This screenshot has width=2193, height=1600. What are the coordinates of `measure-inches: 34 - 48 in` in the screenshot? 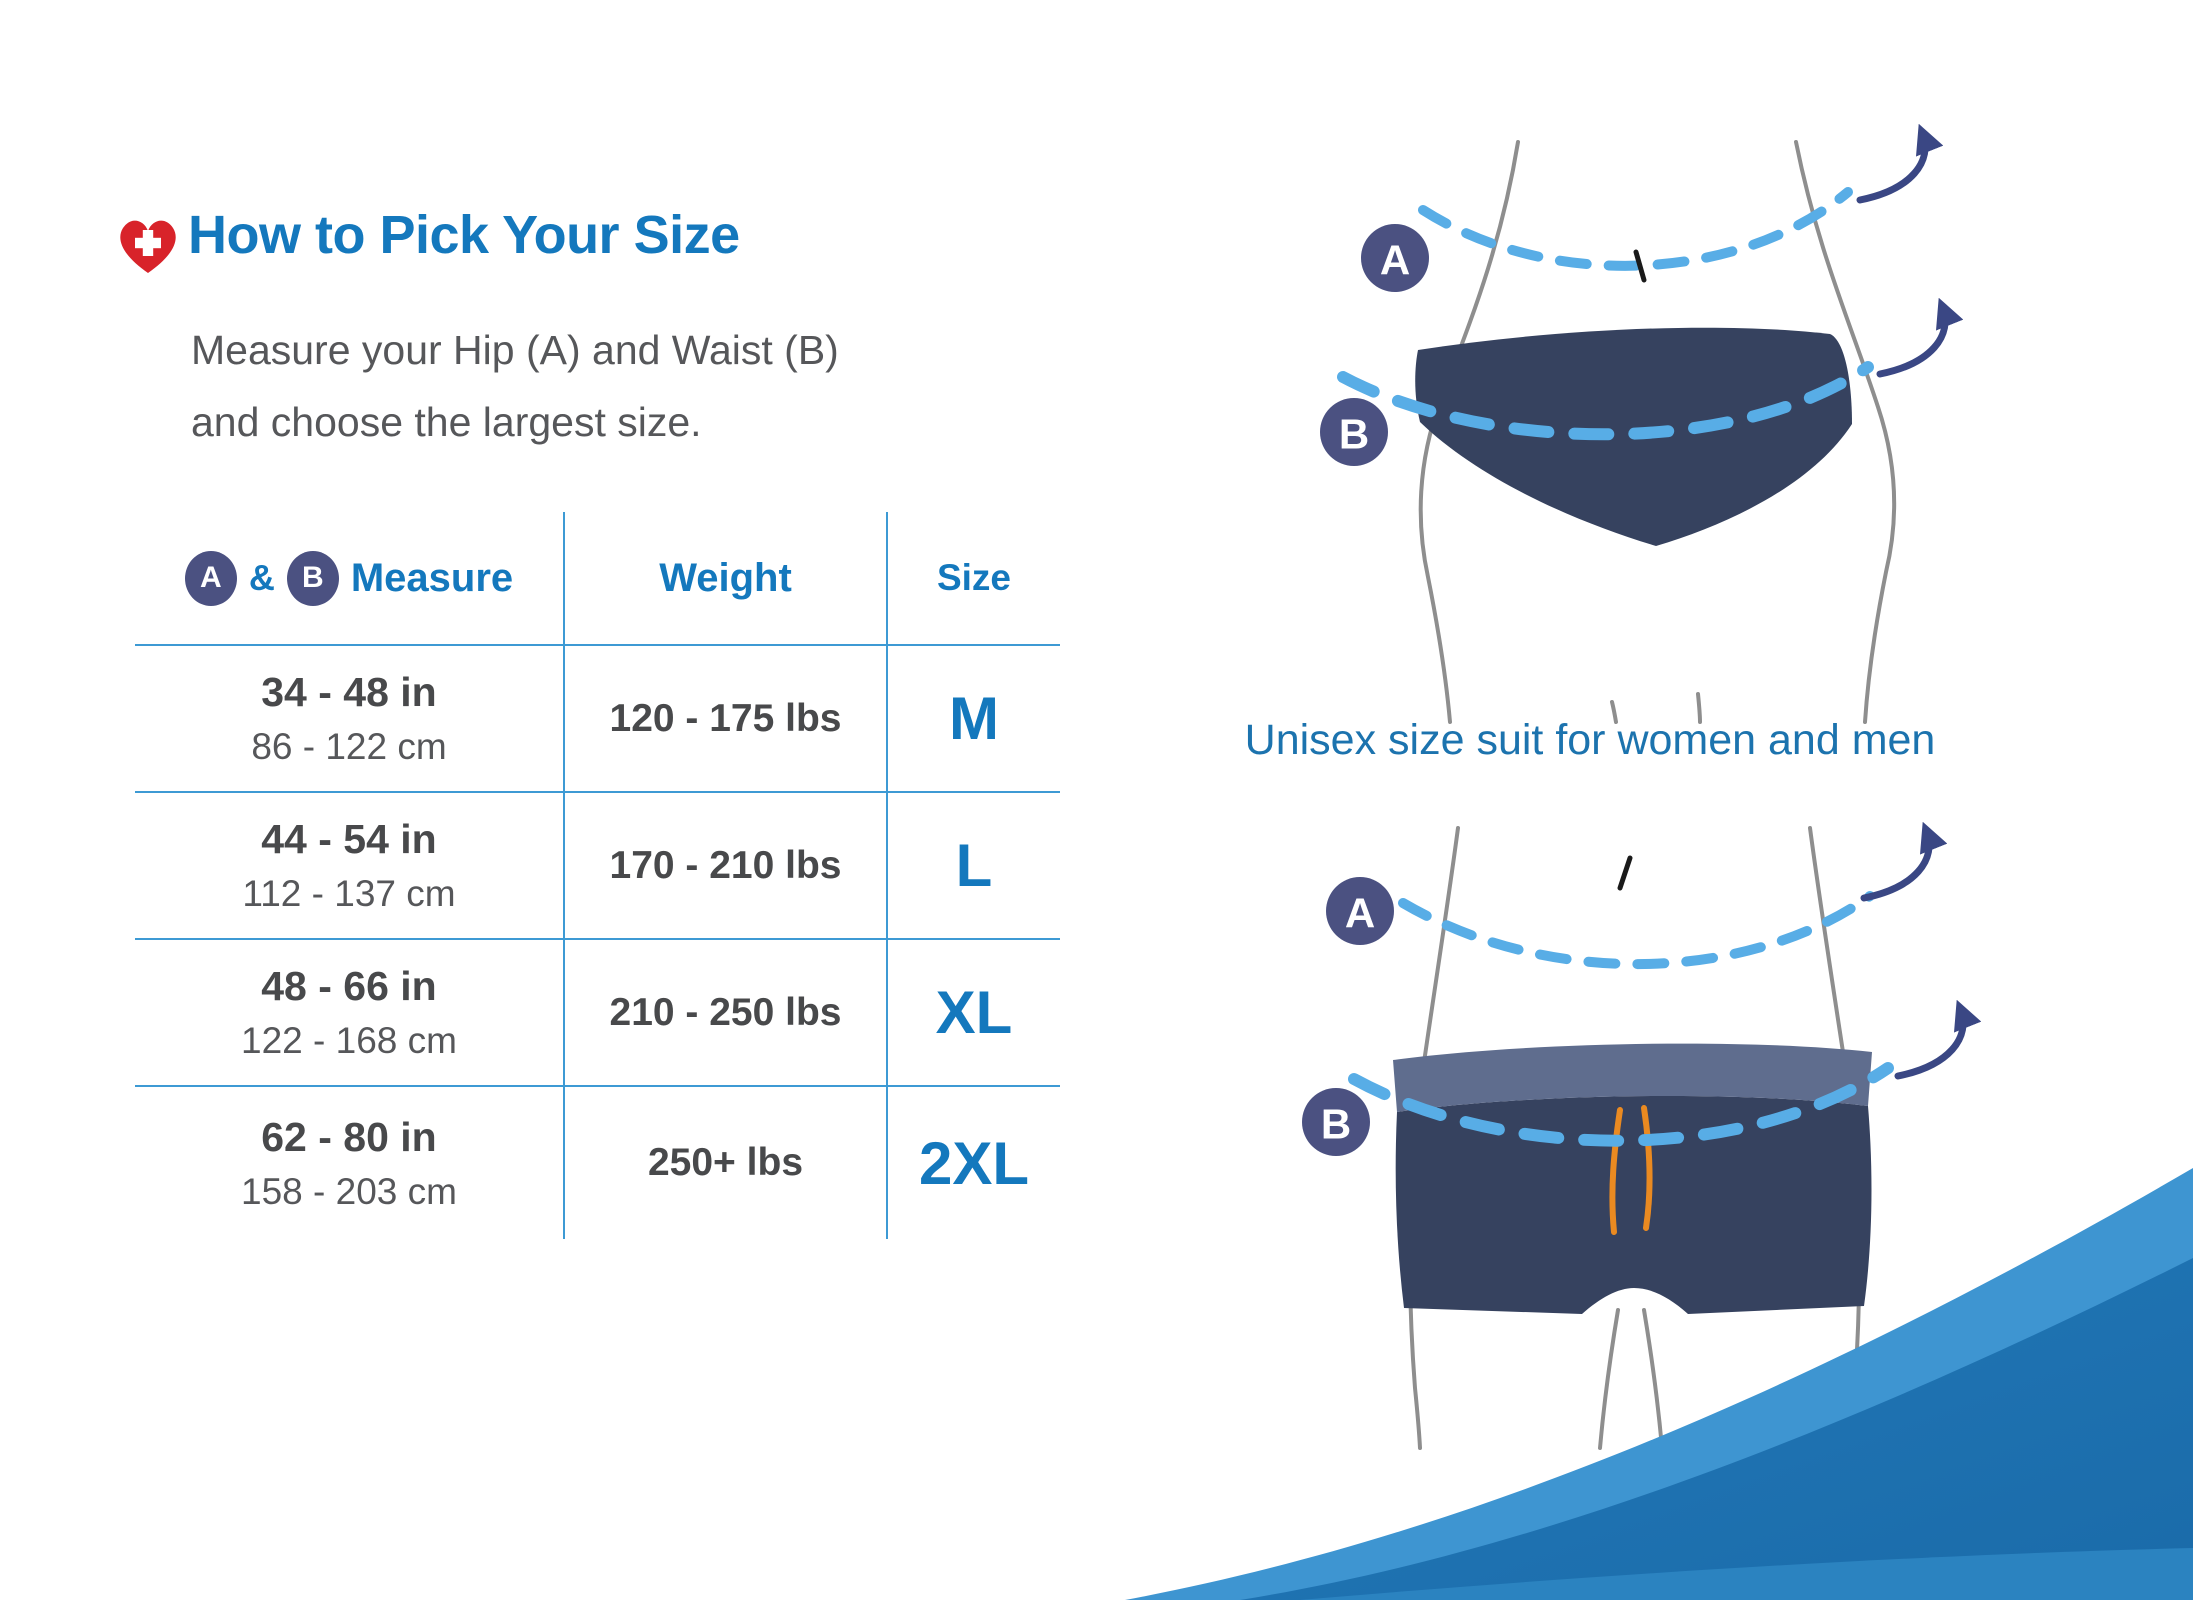 It's located at (349, 692).